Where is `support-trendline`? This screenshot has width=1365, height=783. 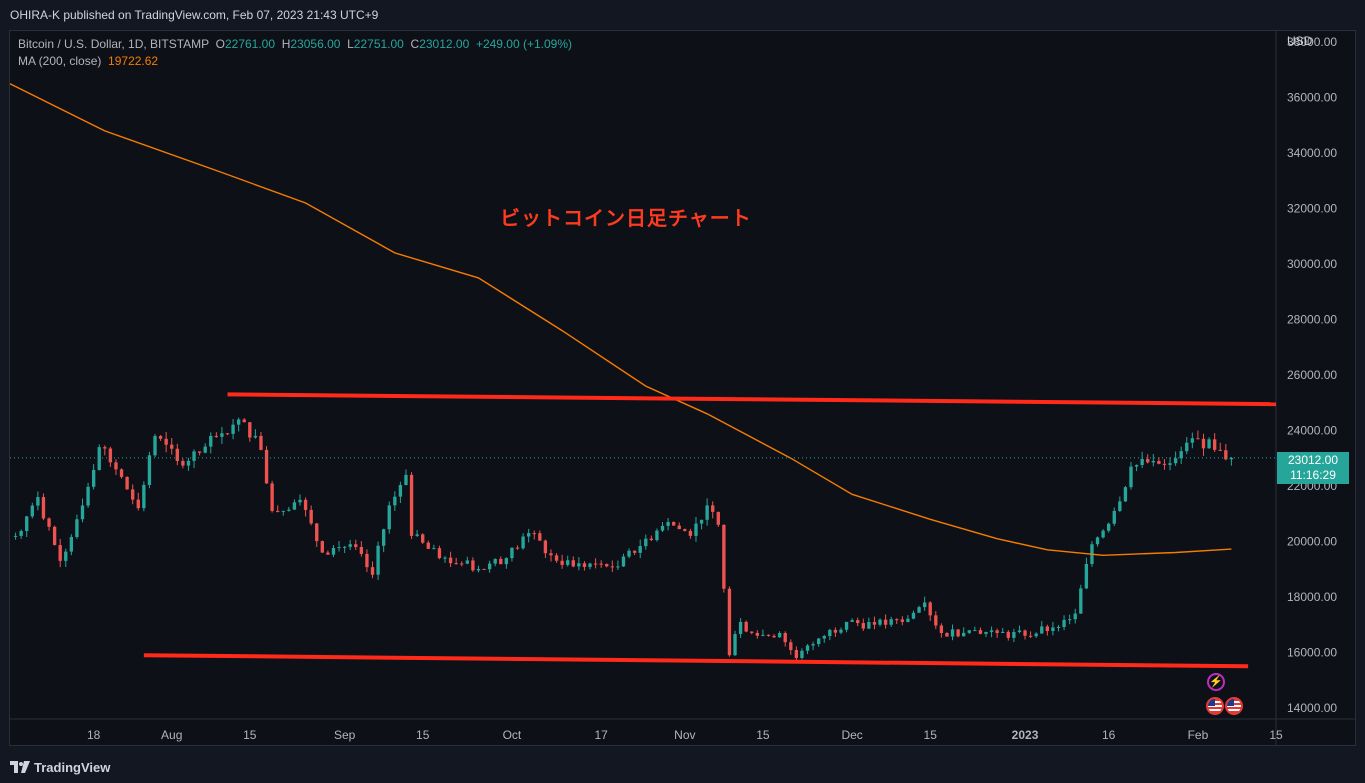
support-trendline is located at coordinates (696, 661).